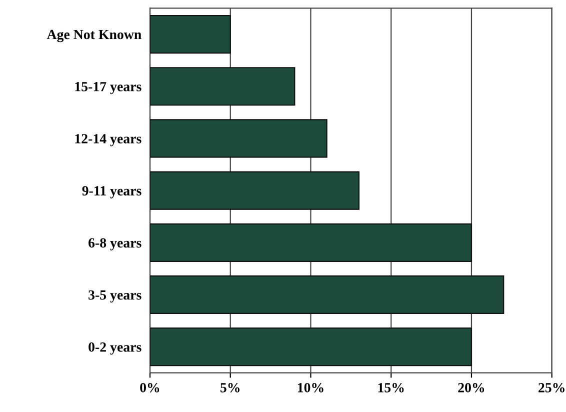 The image size is (566, 412). What do you see at coordinates (311, 387) in the screenshot?
I see `x-tick-label: 10%` at bounding box center [311, 387].